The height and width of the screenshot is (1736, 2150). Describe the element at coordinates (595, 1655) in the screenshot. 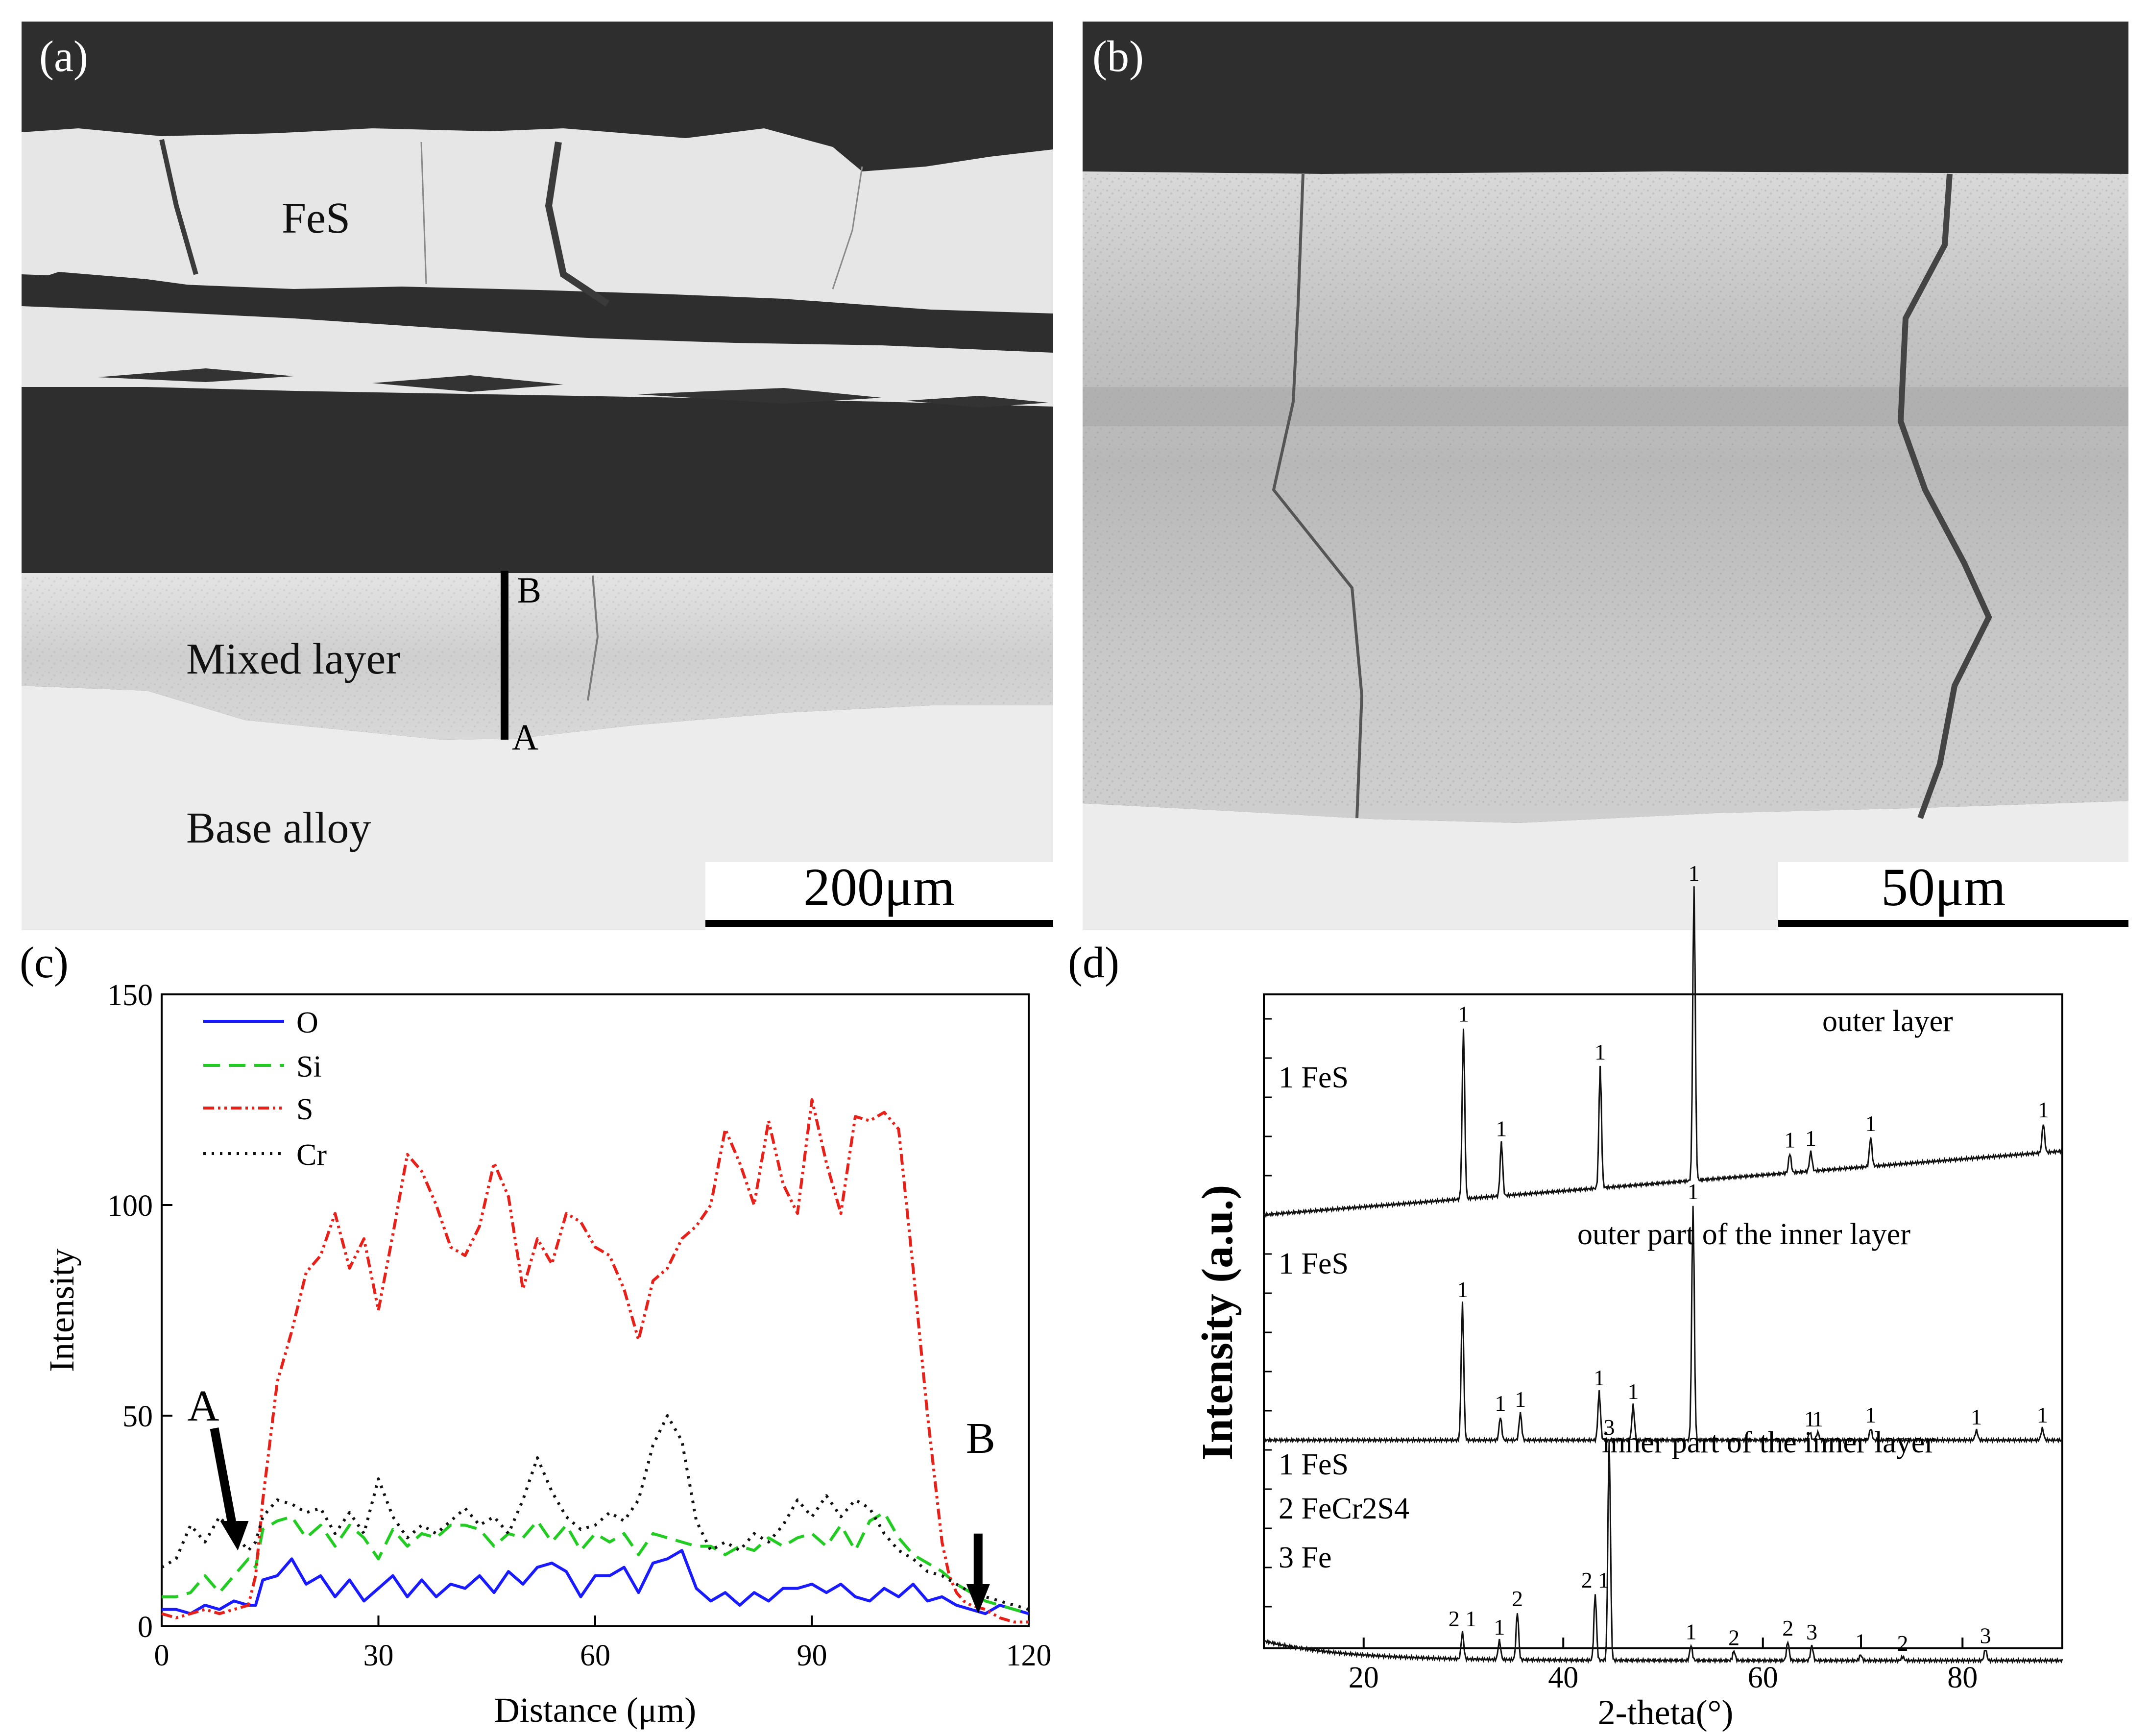

I see `x-tick-label-c: 60` at that location.